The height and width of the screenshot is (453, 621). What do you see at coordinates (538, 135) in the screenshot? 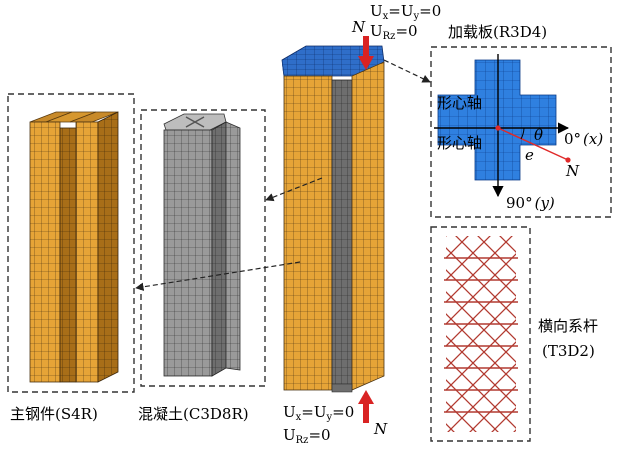
I see `angle-symbol: θ` at bounding box center [538, 135].